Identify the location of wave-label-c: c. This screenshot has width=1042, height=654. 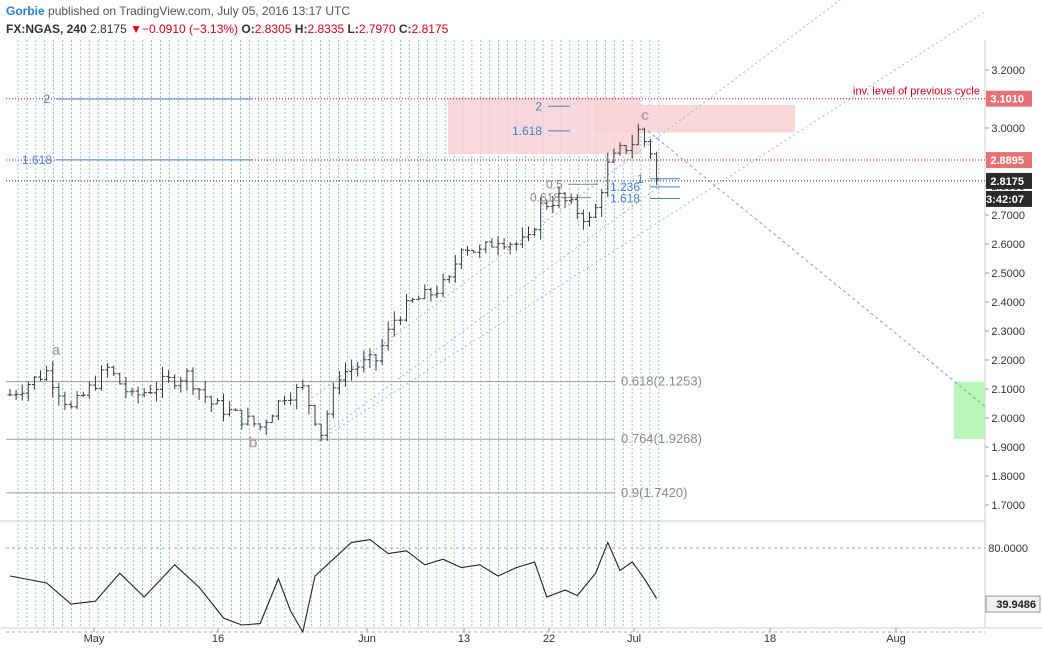
(645, 115).